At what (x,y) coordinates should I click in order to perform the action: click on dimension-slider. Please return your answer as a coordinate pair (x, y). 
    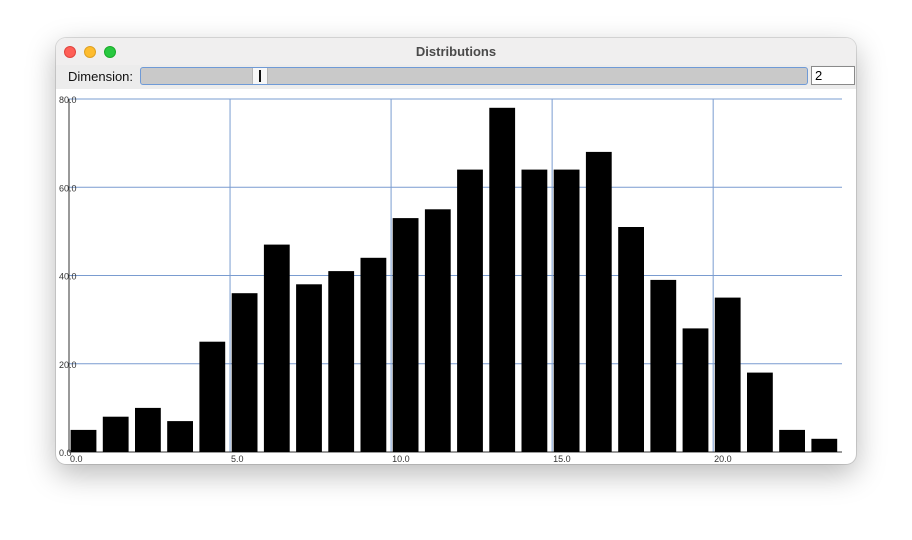
    Looking at the image, I should click on (474, 76).